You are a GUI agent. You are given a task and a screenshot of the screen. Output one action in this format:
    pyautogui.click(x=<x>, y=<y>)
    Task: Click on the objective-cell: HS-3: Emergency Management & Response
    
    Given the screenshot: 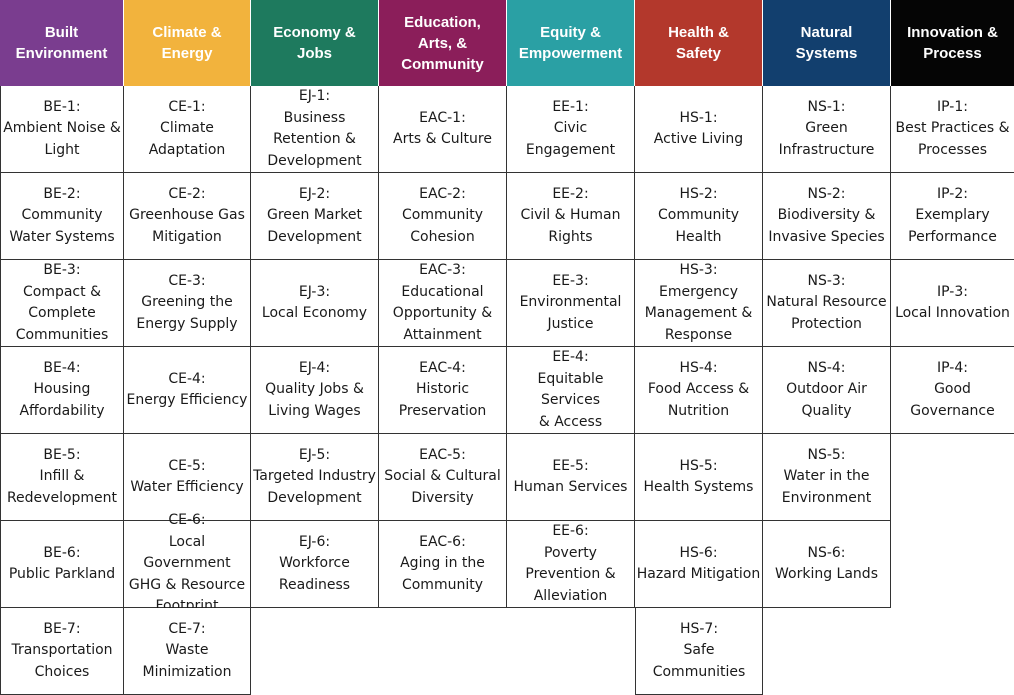 What is the action you would take?
    pyautogui.click(x=699, y=303)
    